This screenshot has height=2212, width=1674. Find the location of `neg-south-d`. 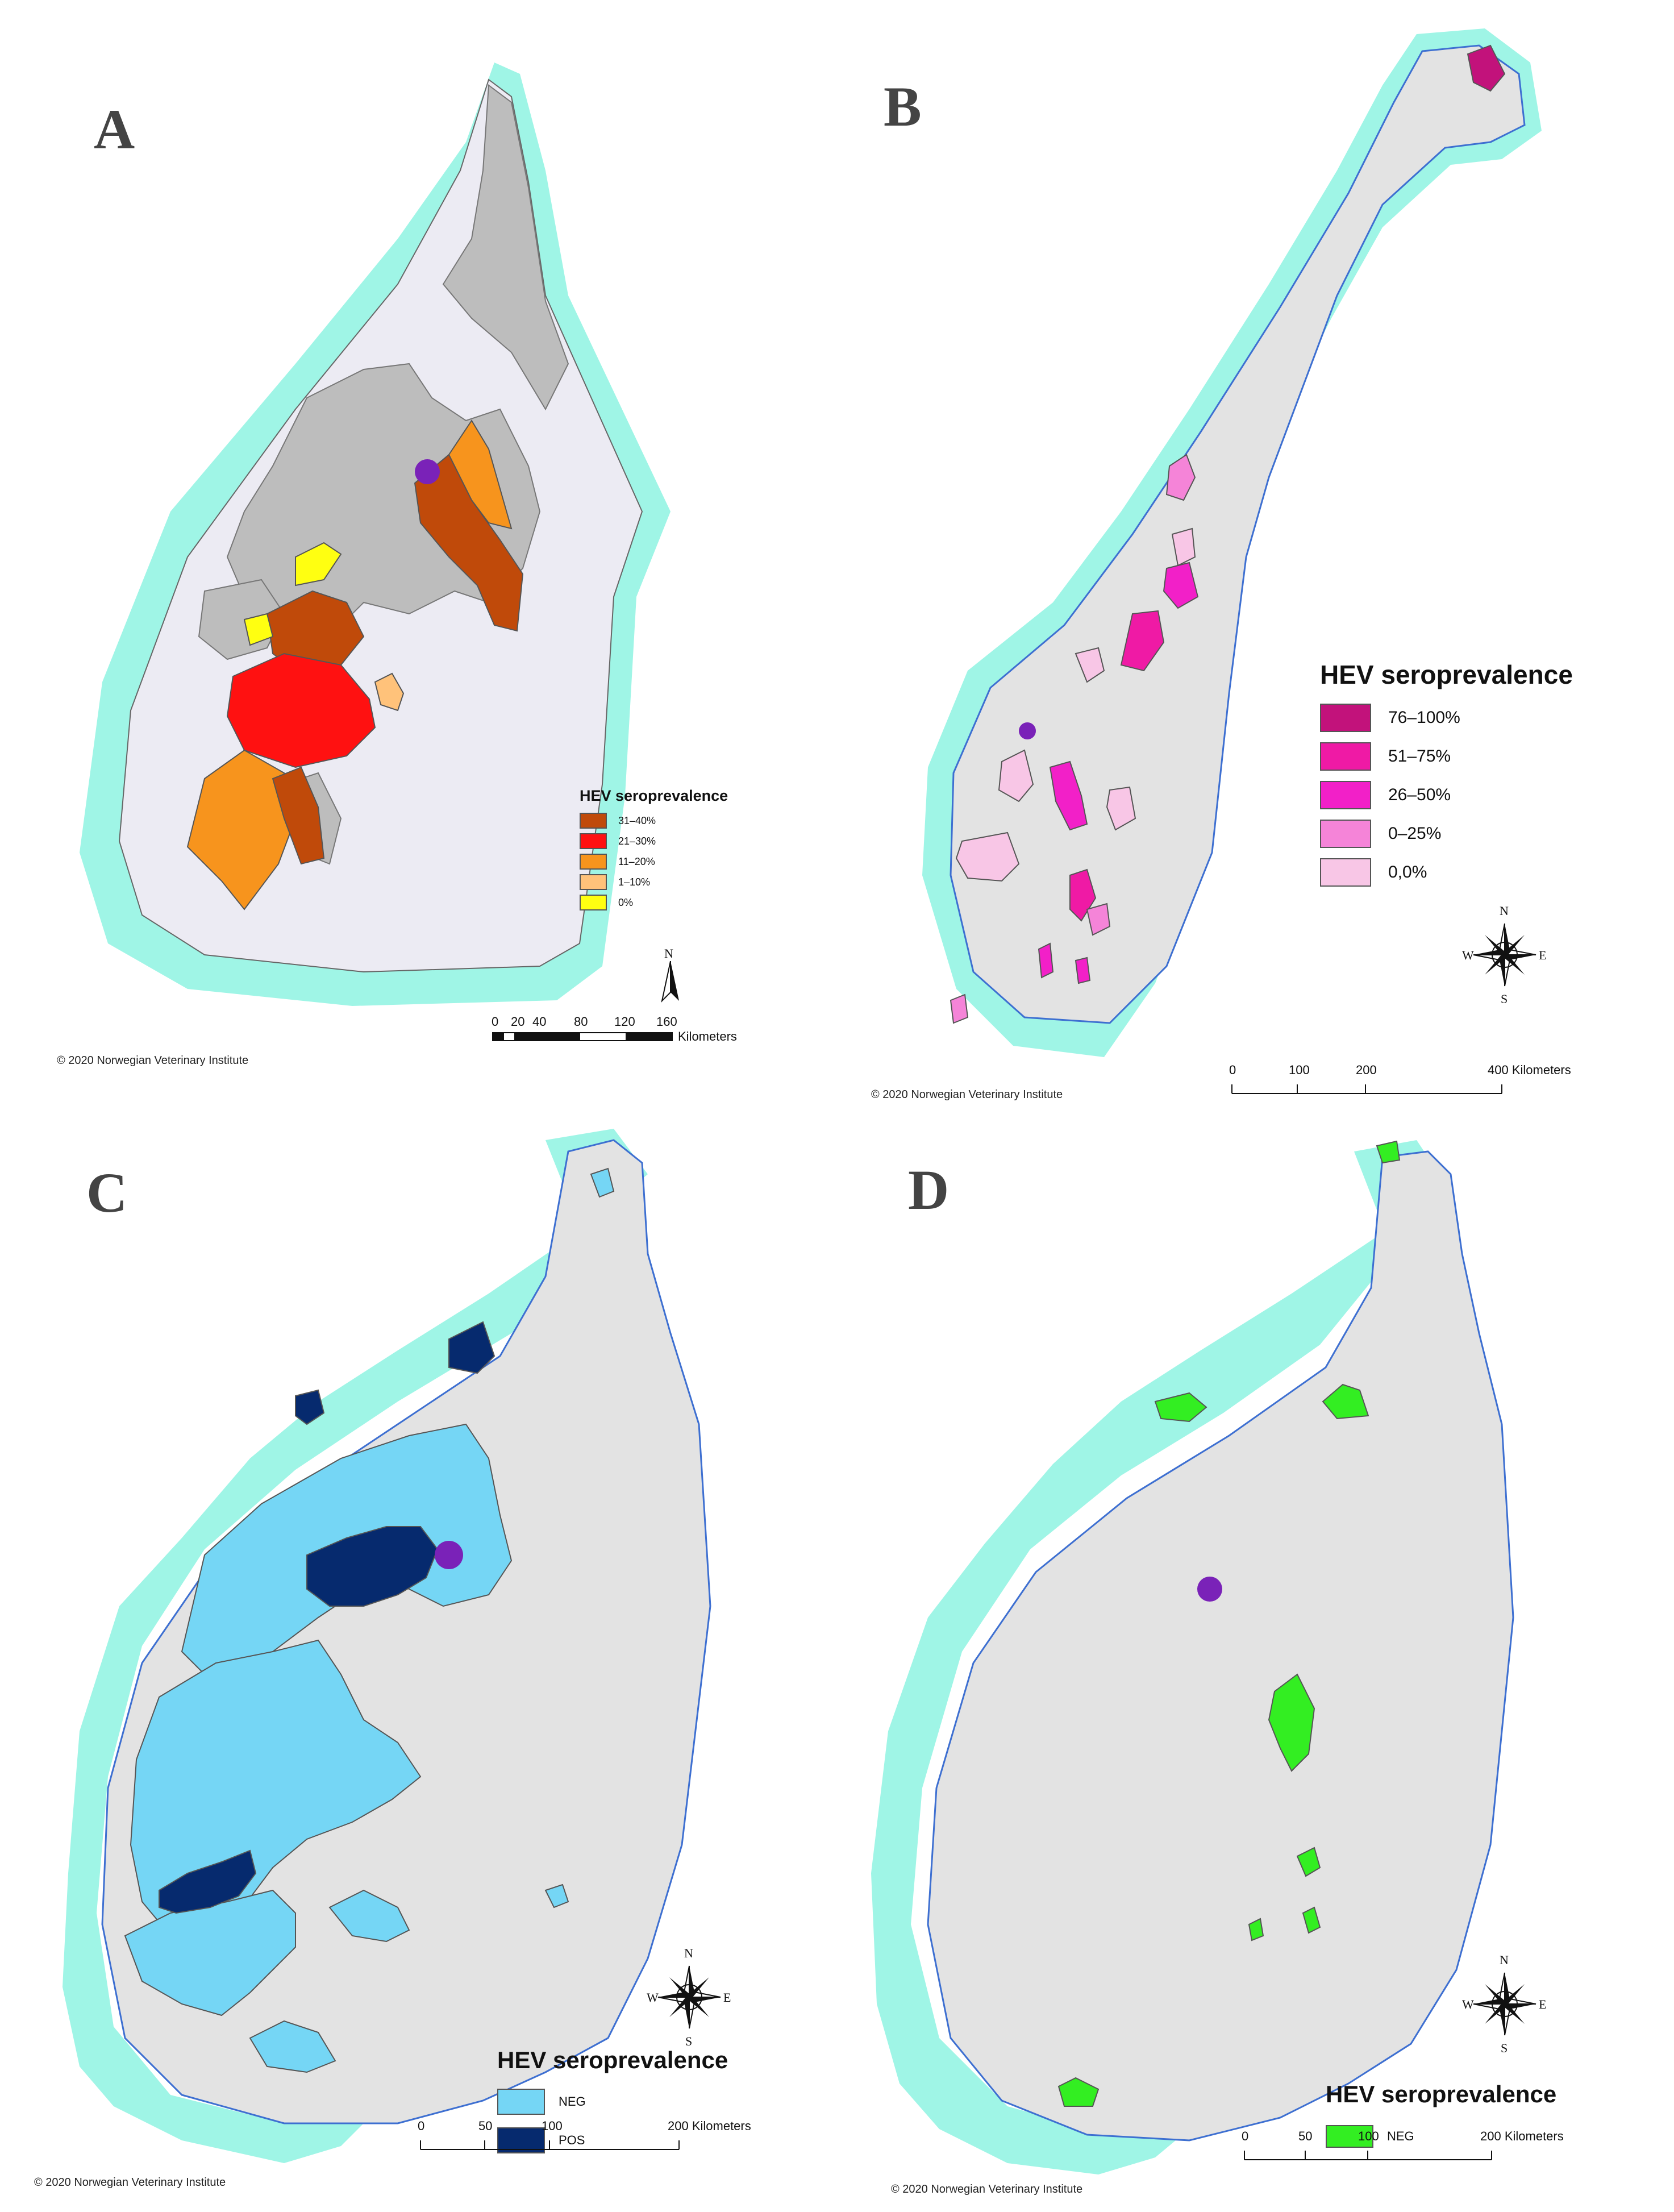

neg-south-d is located at coordinates (1078, 2092).